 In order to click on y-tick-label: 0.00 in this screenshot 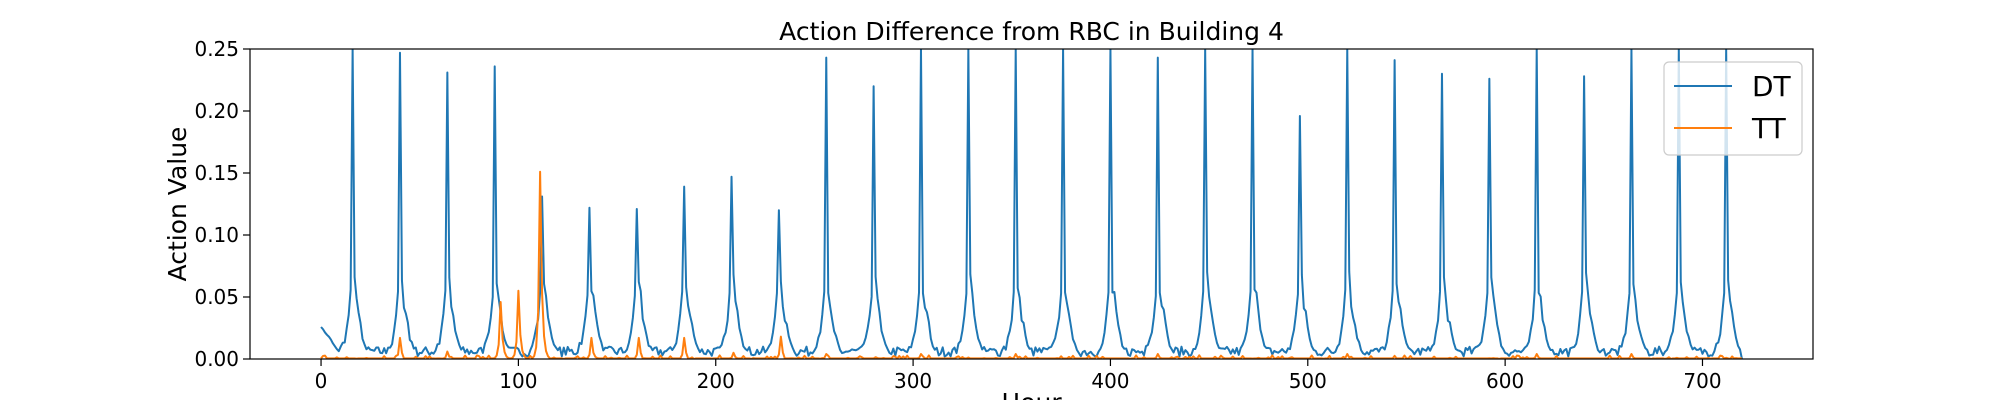, I will do `click(216, 359)`.